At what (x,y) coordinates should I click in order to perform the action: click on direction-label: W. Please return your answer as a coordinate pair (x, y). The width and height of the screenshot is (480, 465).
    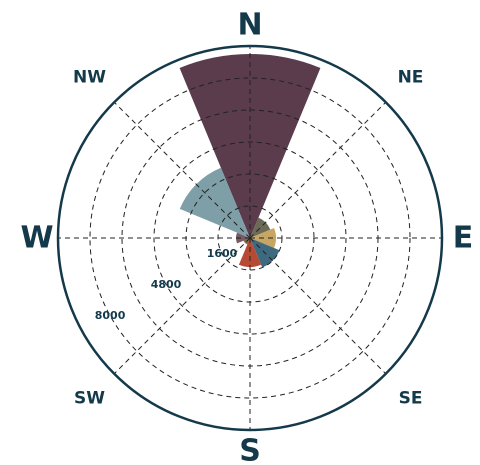
    Looking at the image, I should click on (36, 238).